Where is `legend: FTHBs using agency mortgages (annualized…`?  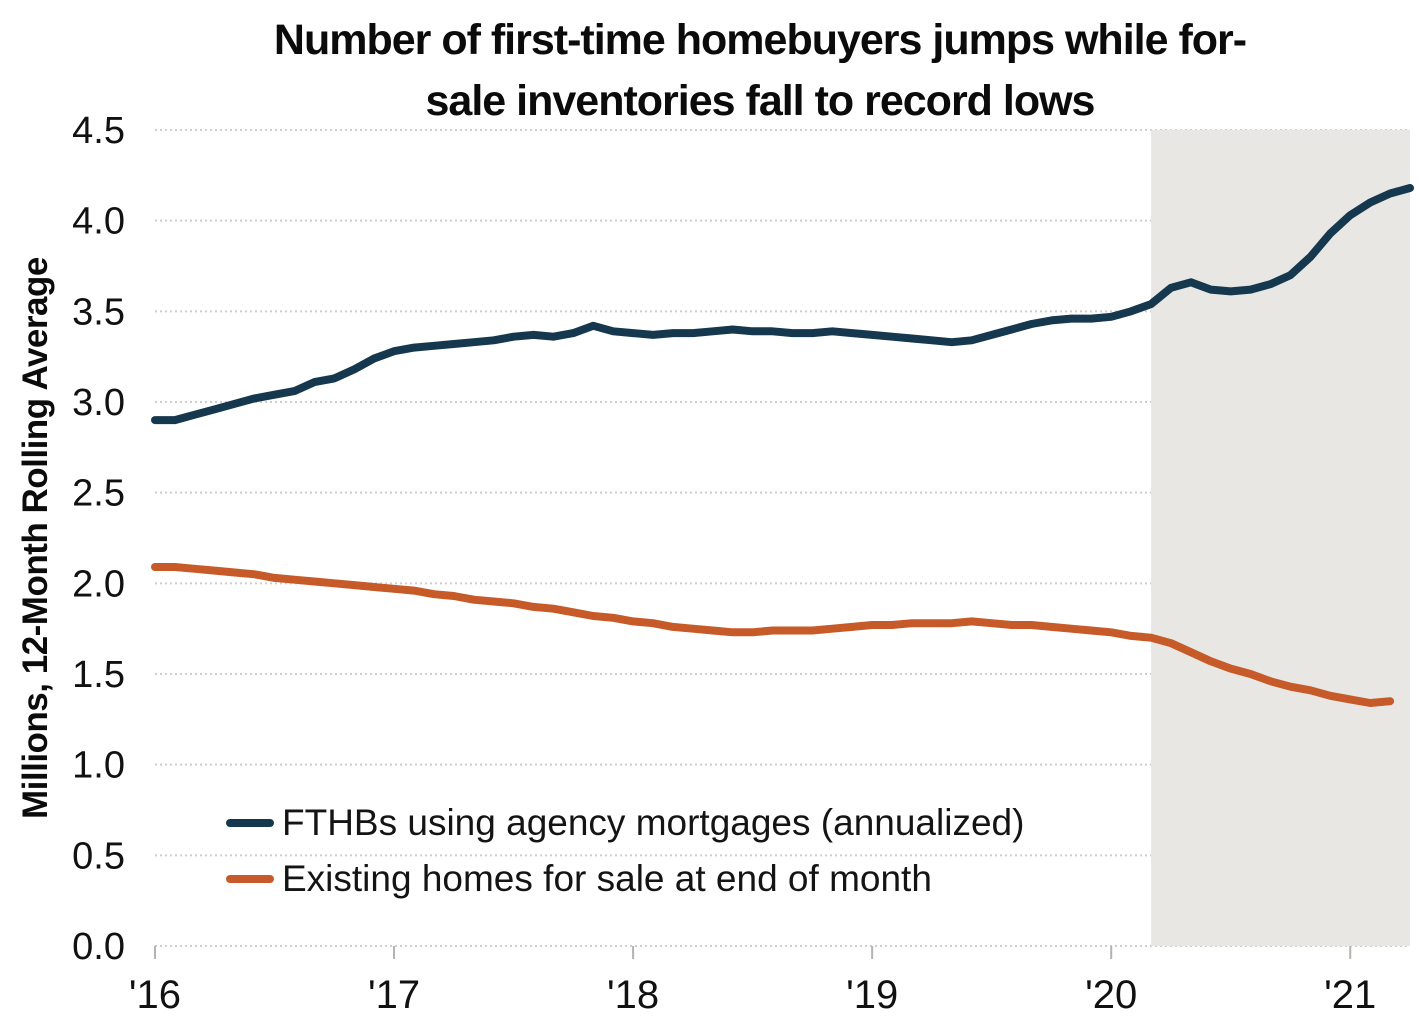 legend: FTHBs using agency mortgages (annualized… is located at coordinates (625, 851).